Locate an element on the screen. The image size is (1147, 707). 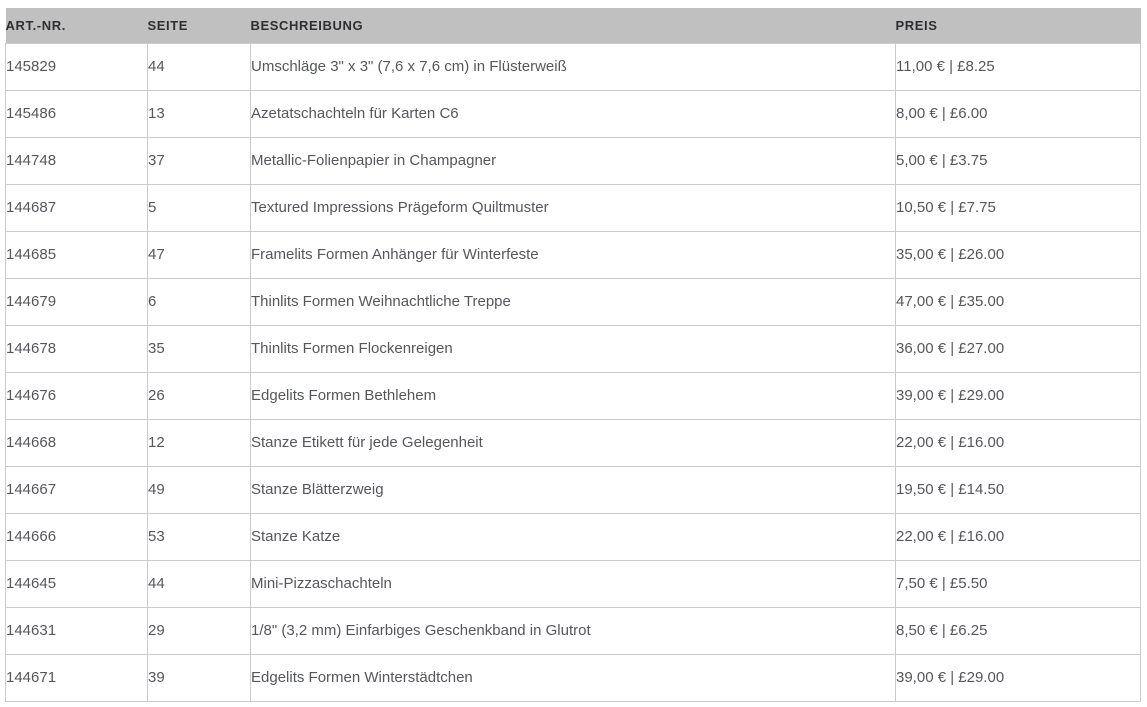
cell-seite-text: 49 is located at coordinates (156, 489).